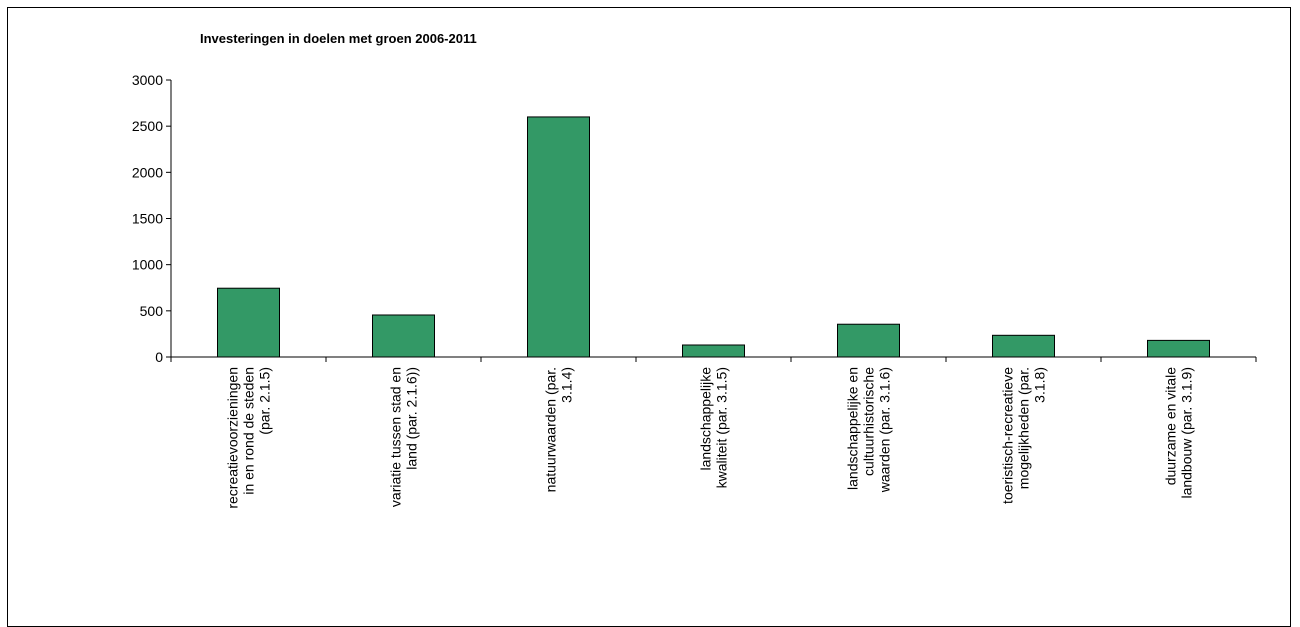 The height and width of the screenshot is (627, 1300). I want to click on x-category-label: natuurwaarden (par. 3.1.4), so click(559, 429).